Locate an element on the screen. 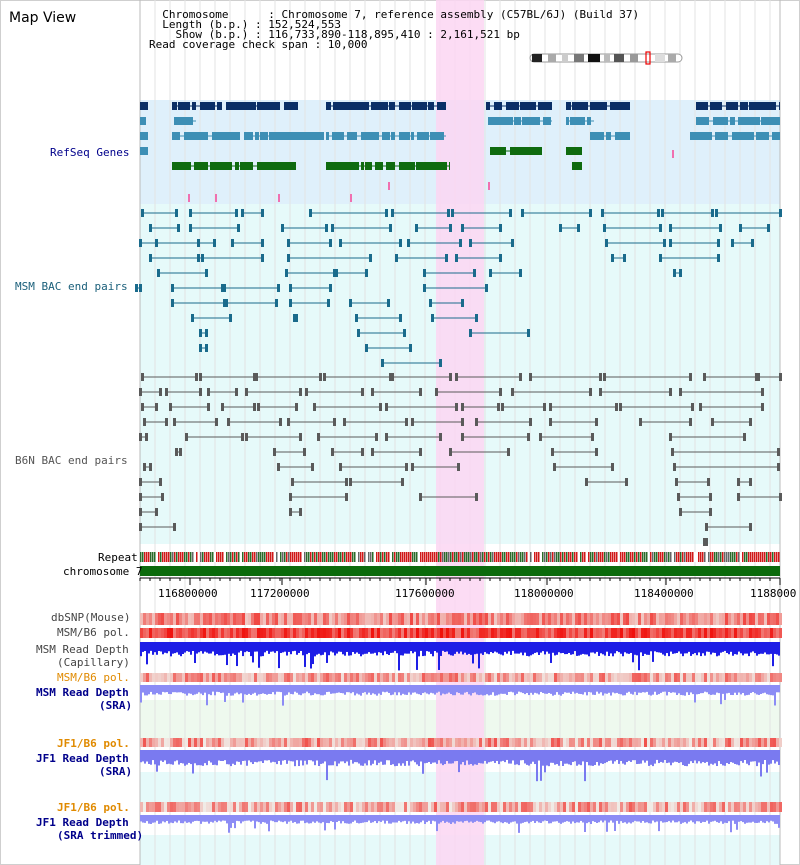 The height and width of the screenshot is (865, 800). repeat-track is located at coordinates (460, 557).